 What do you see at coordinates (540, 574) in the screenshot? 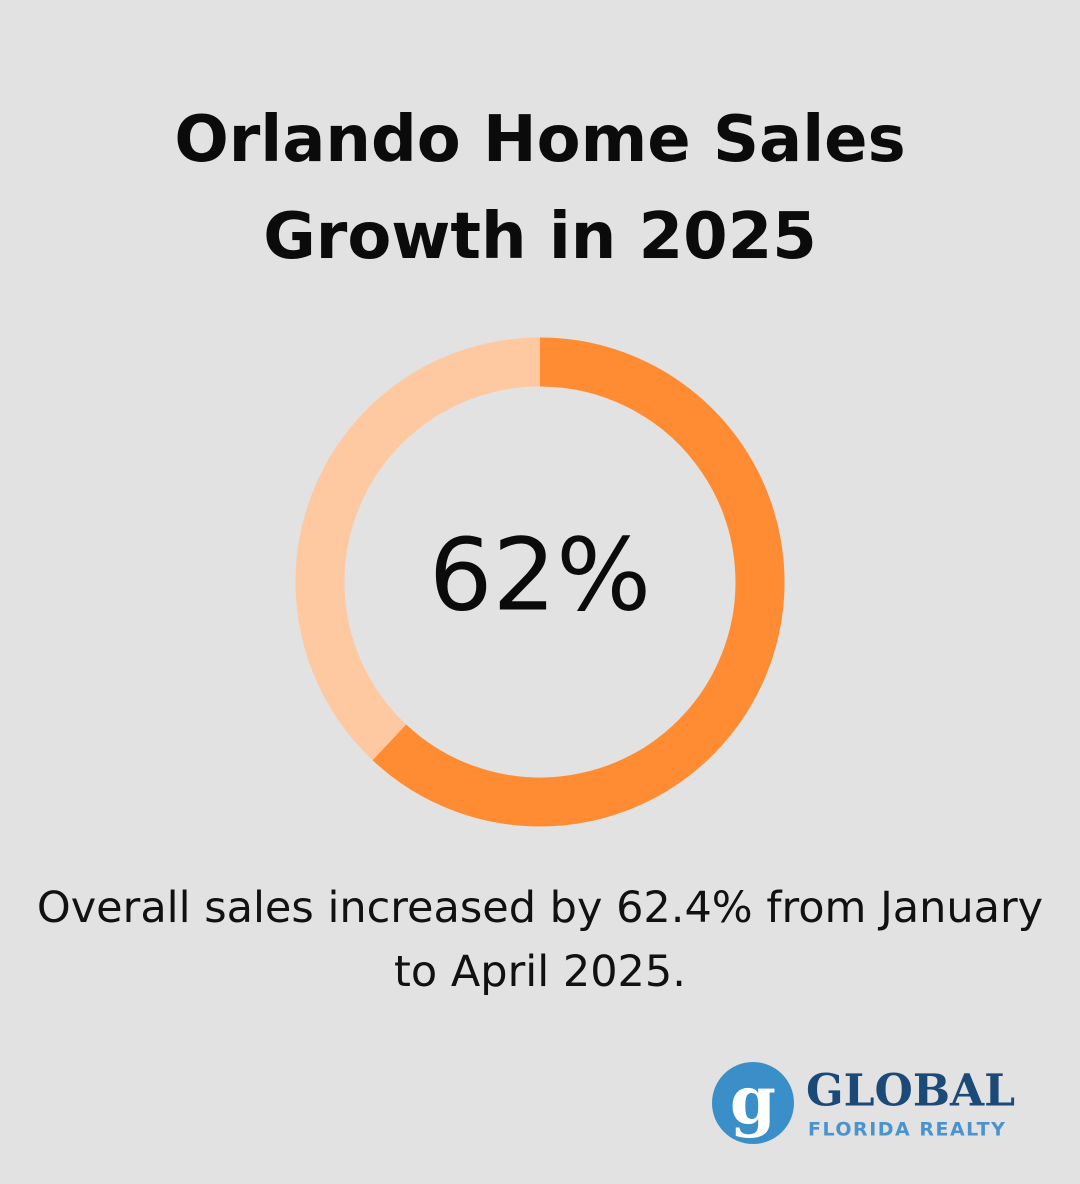
I see `center-label: 62%` at bounding box center [540, 574].